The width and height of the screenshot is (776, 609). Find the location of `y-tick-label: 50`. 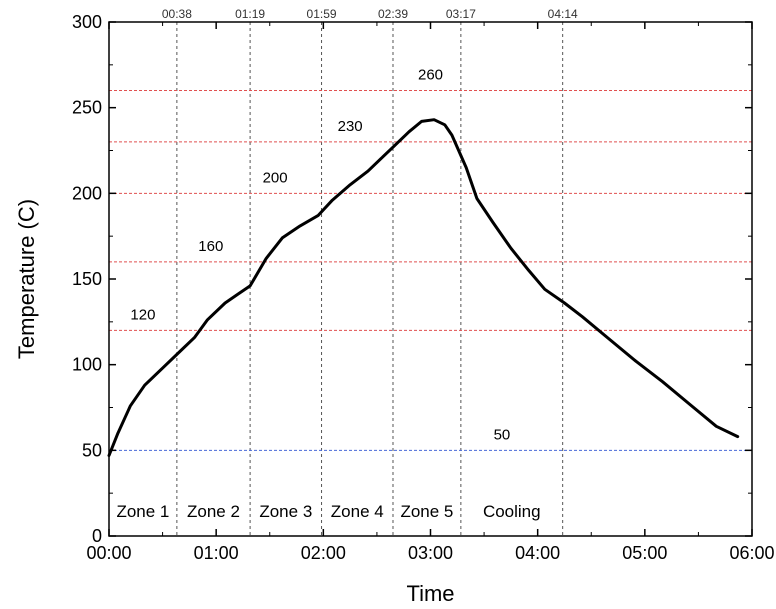

y-tick-label: 50 is located at coordinates (92, 450).